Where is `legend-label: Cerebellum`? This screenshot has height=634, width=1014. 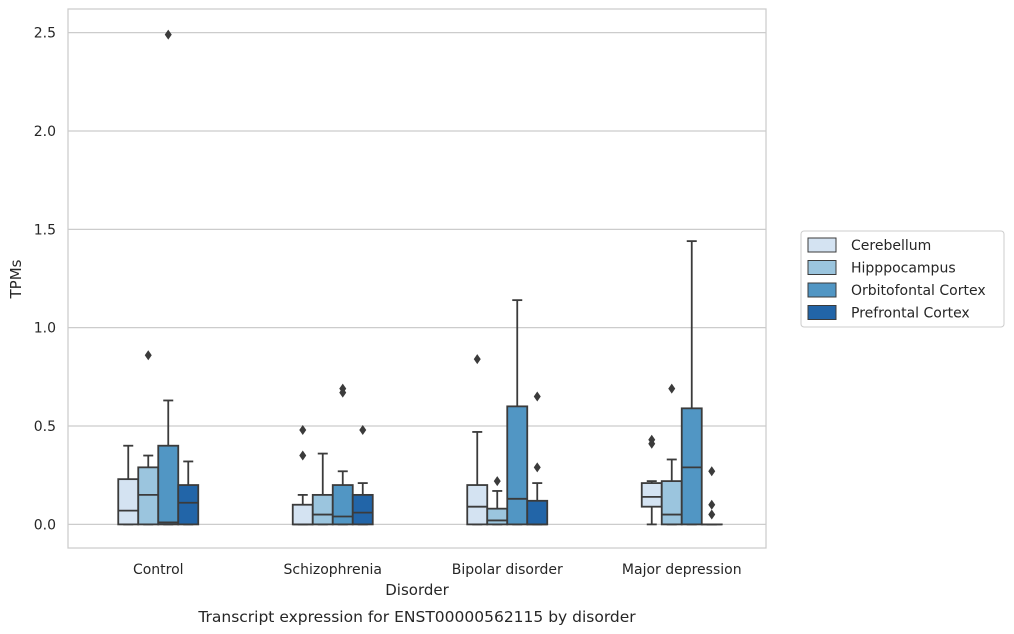 legend-label: Cerebellum is located at coordinates (891, 246).